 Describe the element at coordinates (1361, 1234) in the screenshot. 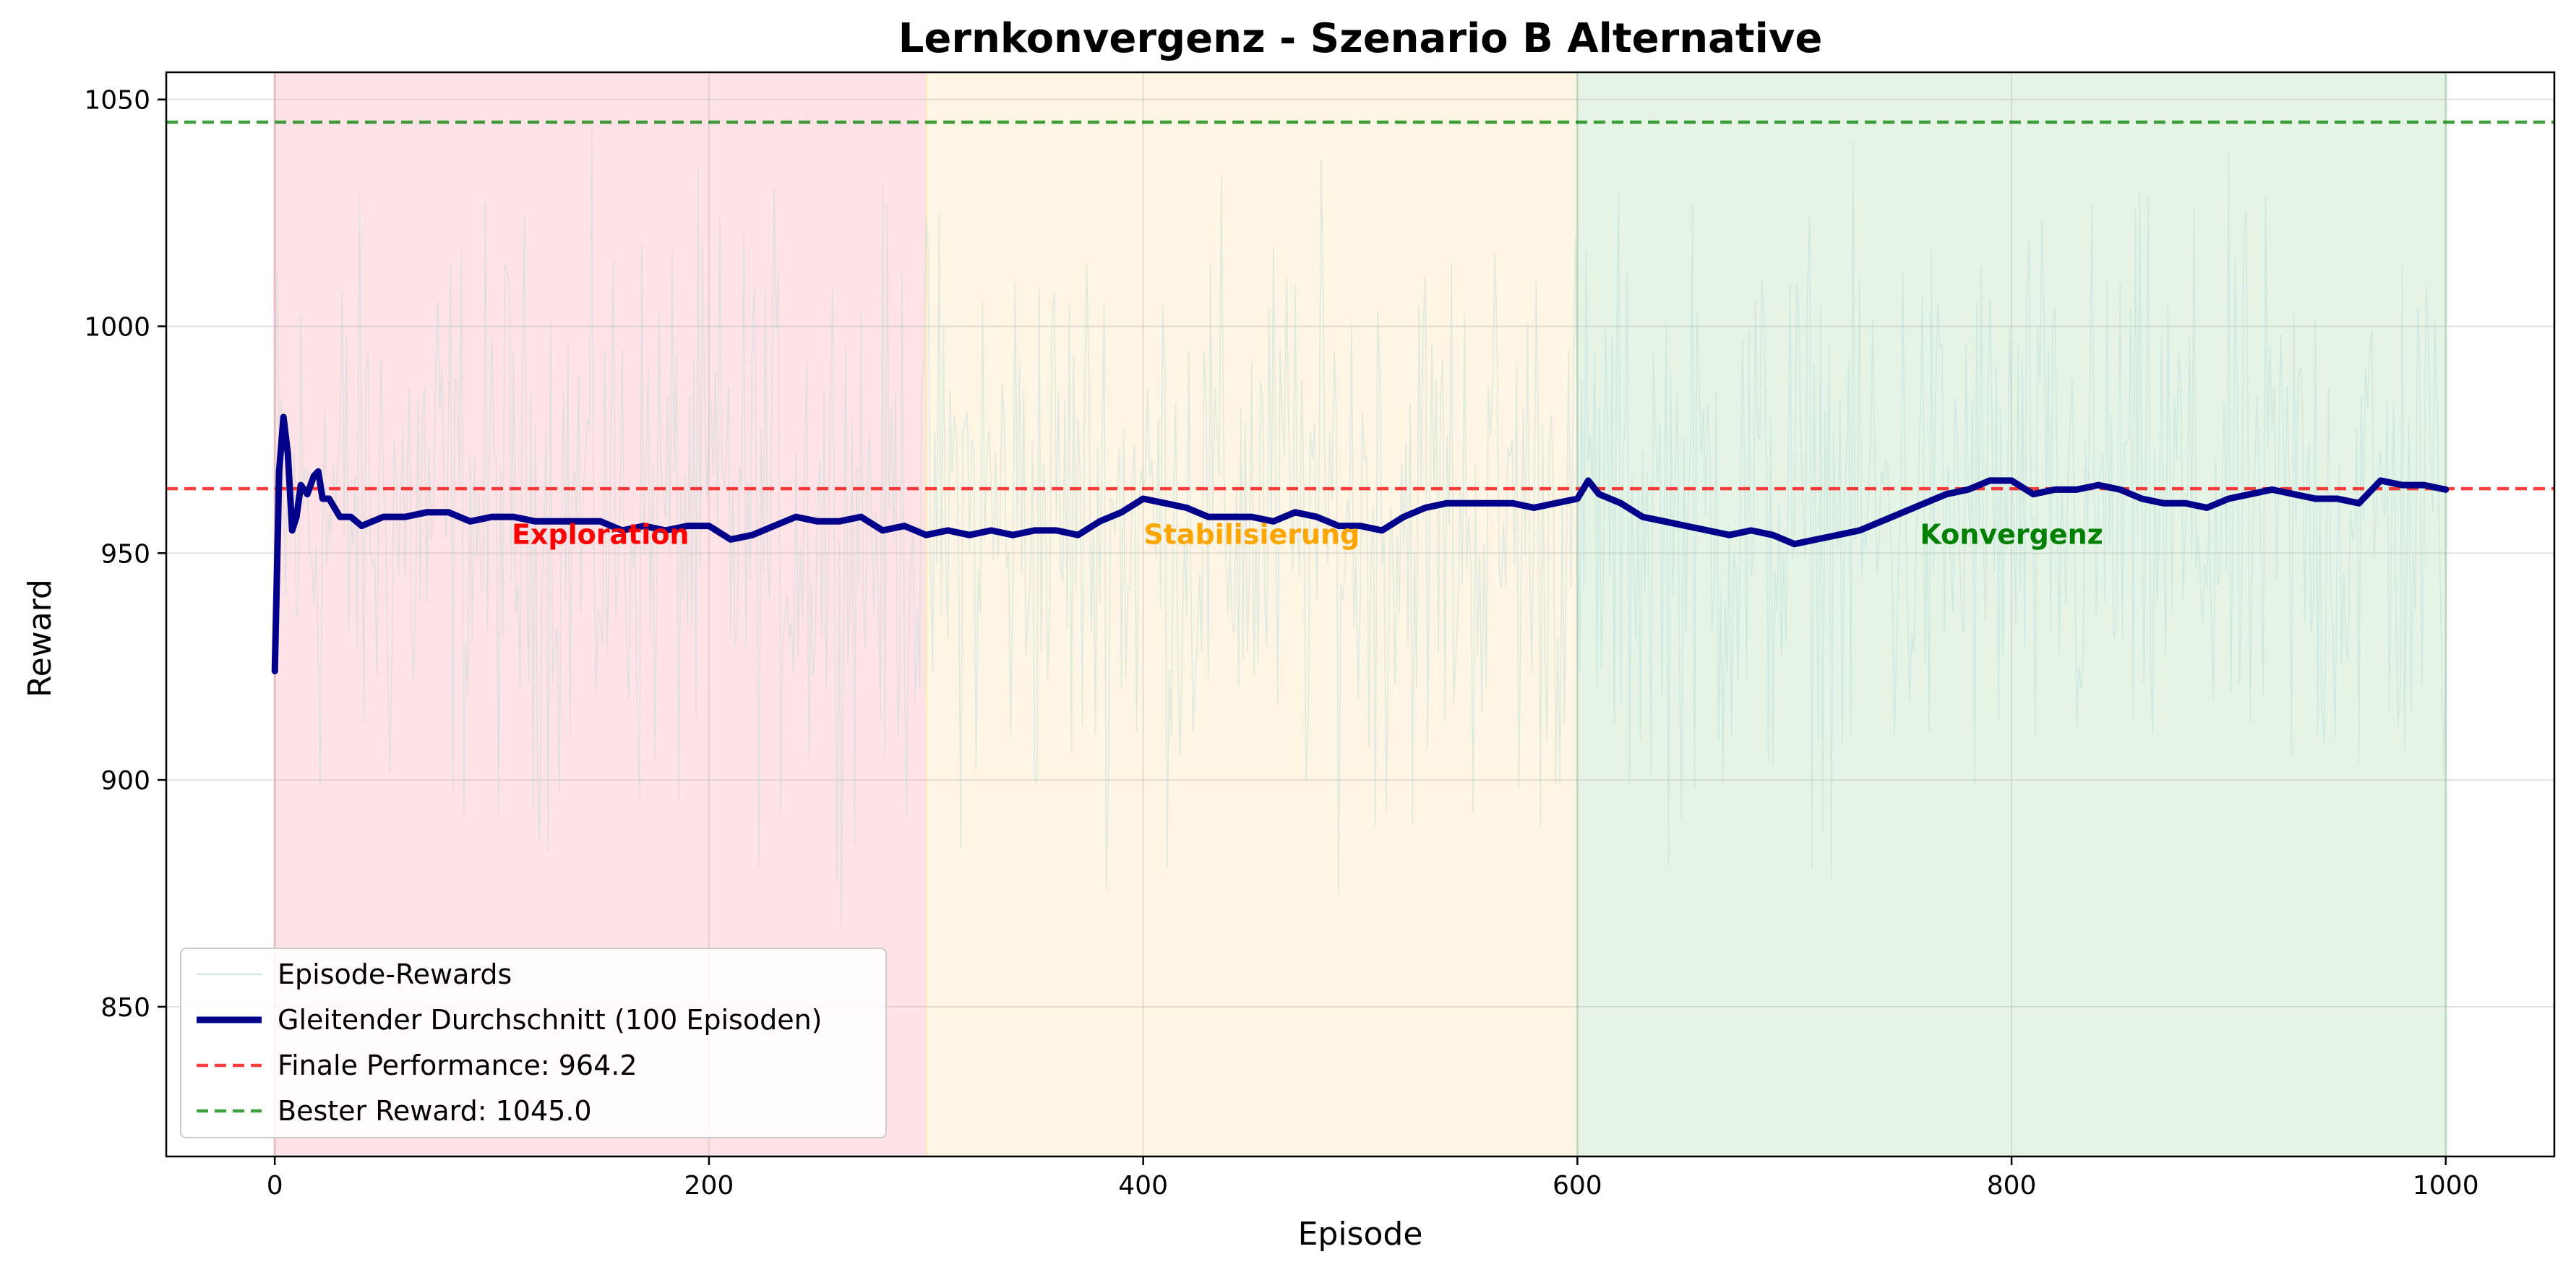

I see `x-axis-title: Episode` at that location.